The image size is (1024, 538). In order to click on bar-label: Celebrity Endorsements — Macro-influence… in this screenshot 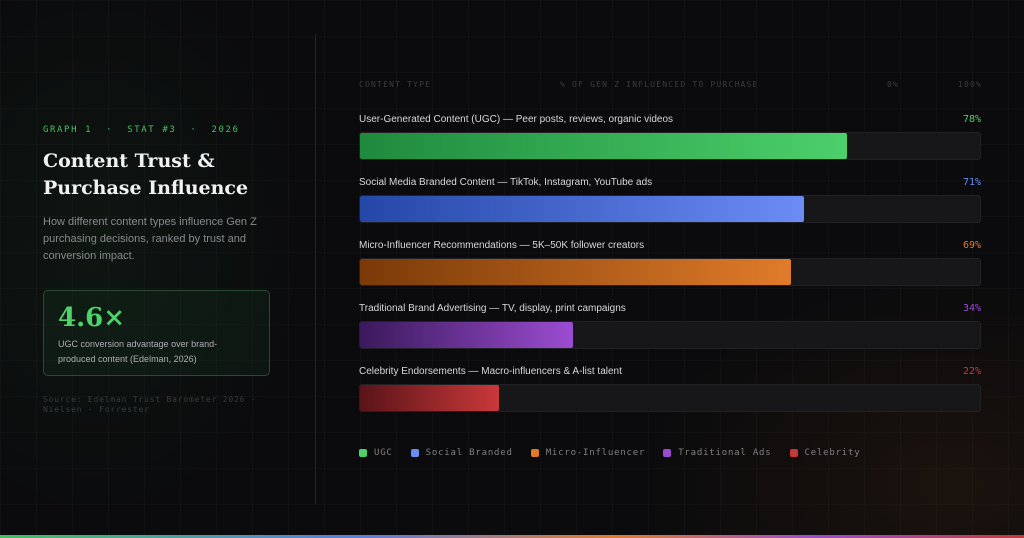, I will do `click(490, 371)`.